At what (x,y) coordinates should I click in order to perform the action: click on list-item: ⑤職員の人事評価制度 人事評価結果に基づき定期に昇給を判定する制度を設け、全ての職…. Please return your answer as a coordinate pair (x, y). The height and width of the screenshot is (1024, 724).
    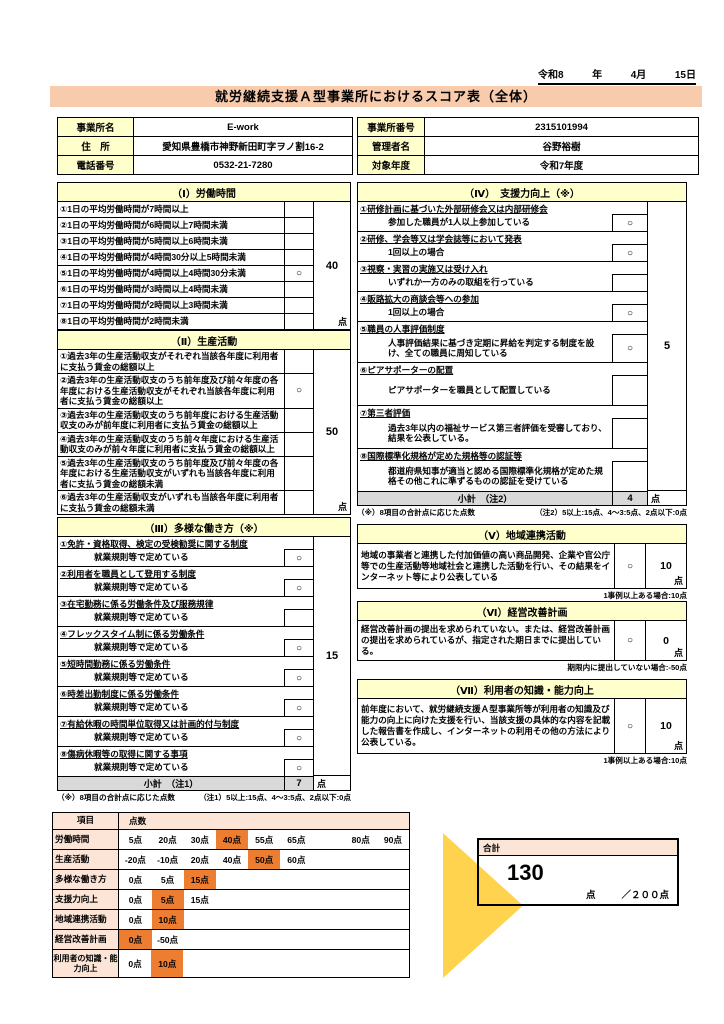
    Looking at the image, I should click on (502, 342).